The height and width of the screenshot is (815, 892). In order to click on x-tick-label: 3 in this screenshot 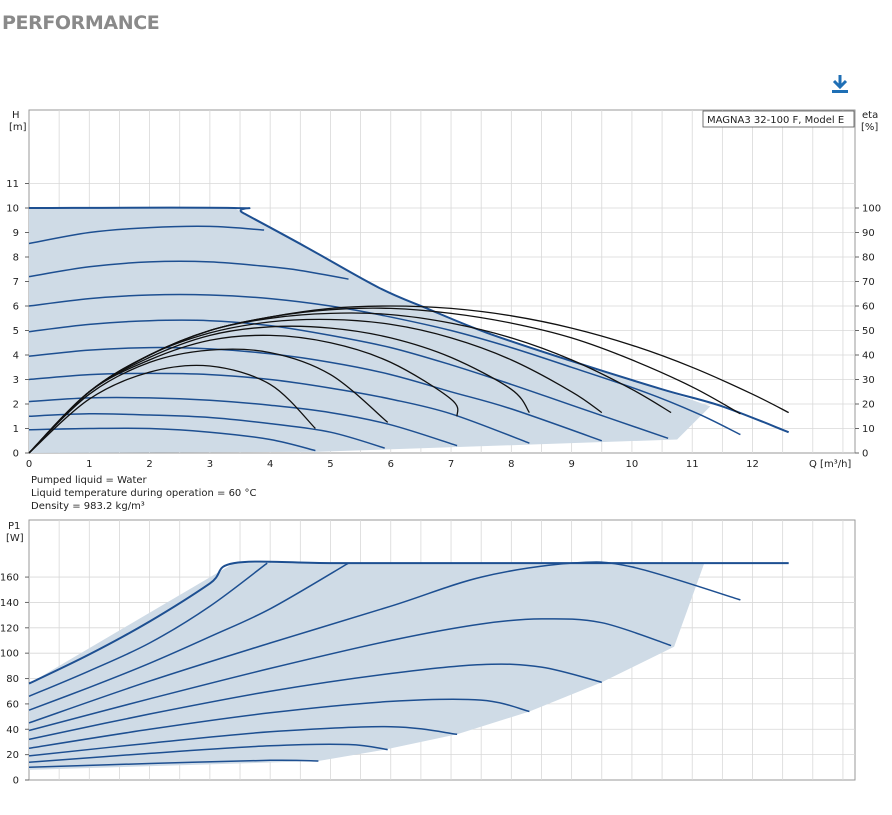, I will do `click(210, 464)`.